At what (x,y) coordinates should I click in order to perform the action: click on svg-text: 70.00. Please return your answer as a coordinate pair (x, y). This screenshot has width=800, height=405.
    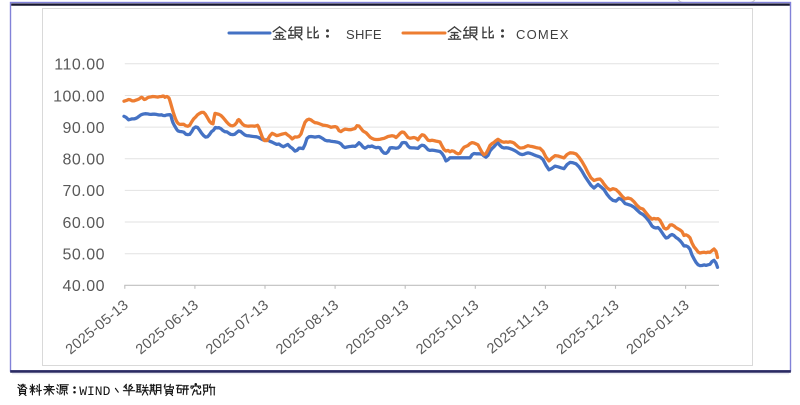
    Looking at the image, I should click on (83, 191).